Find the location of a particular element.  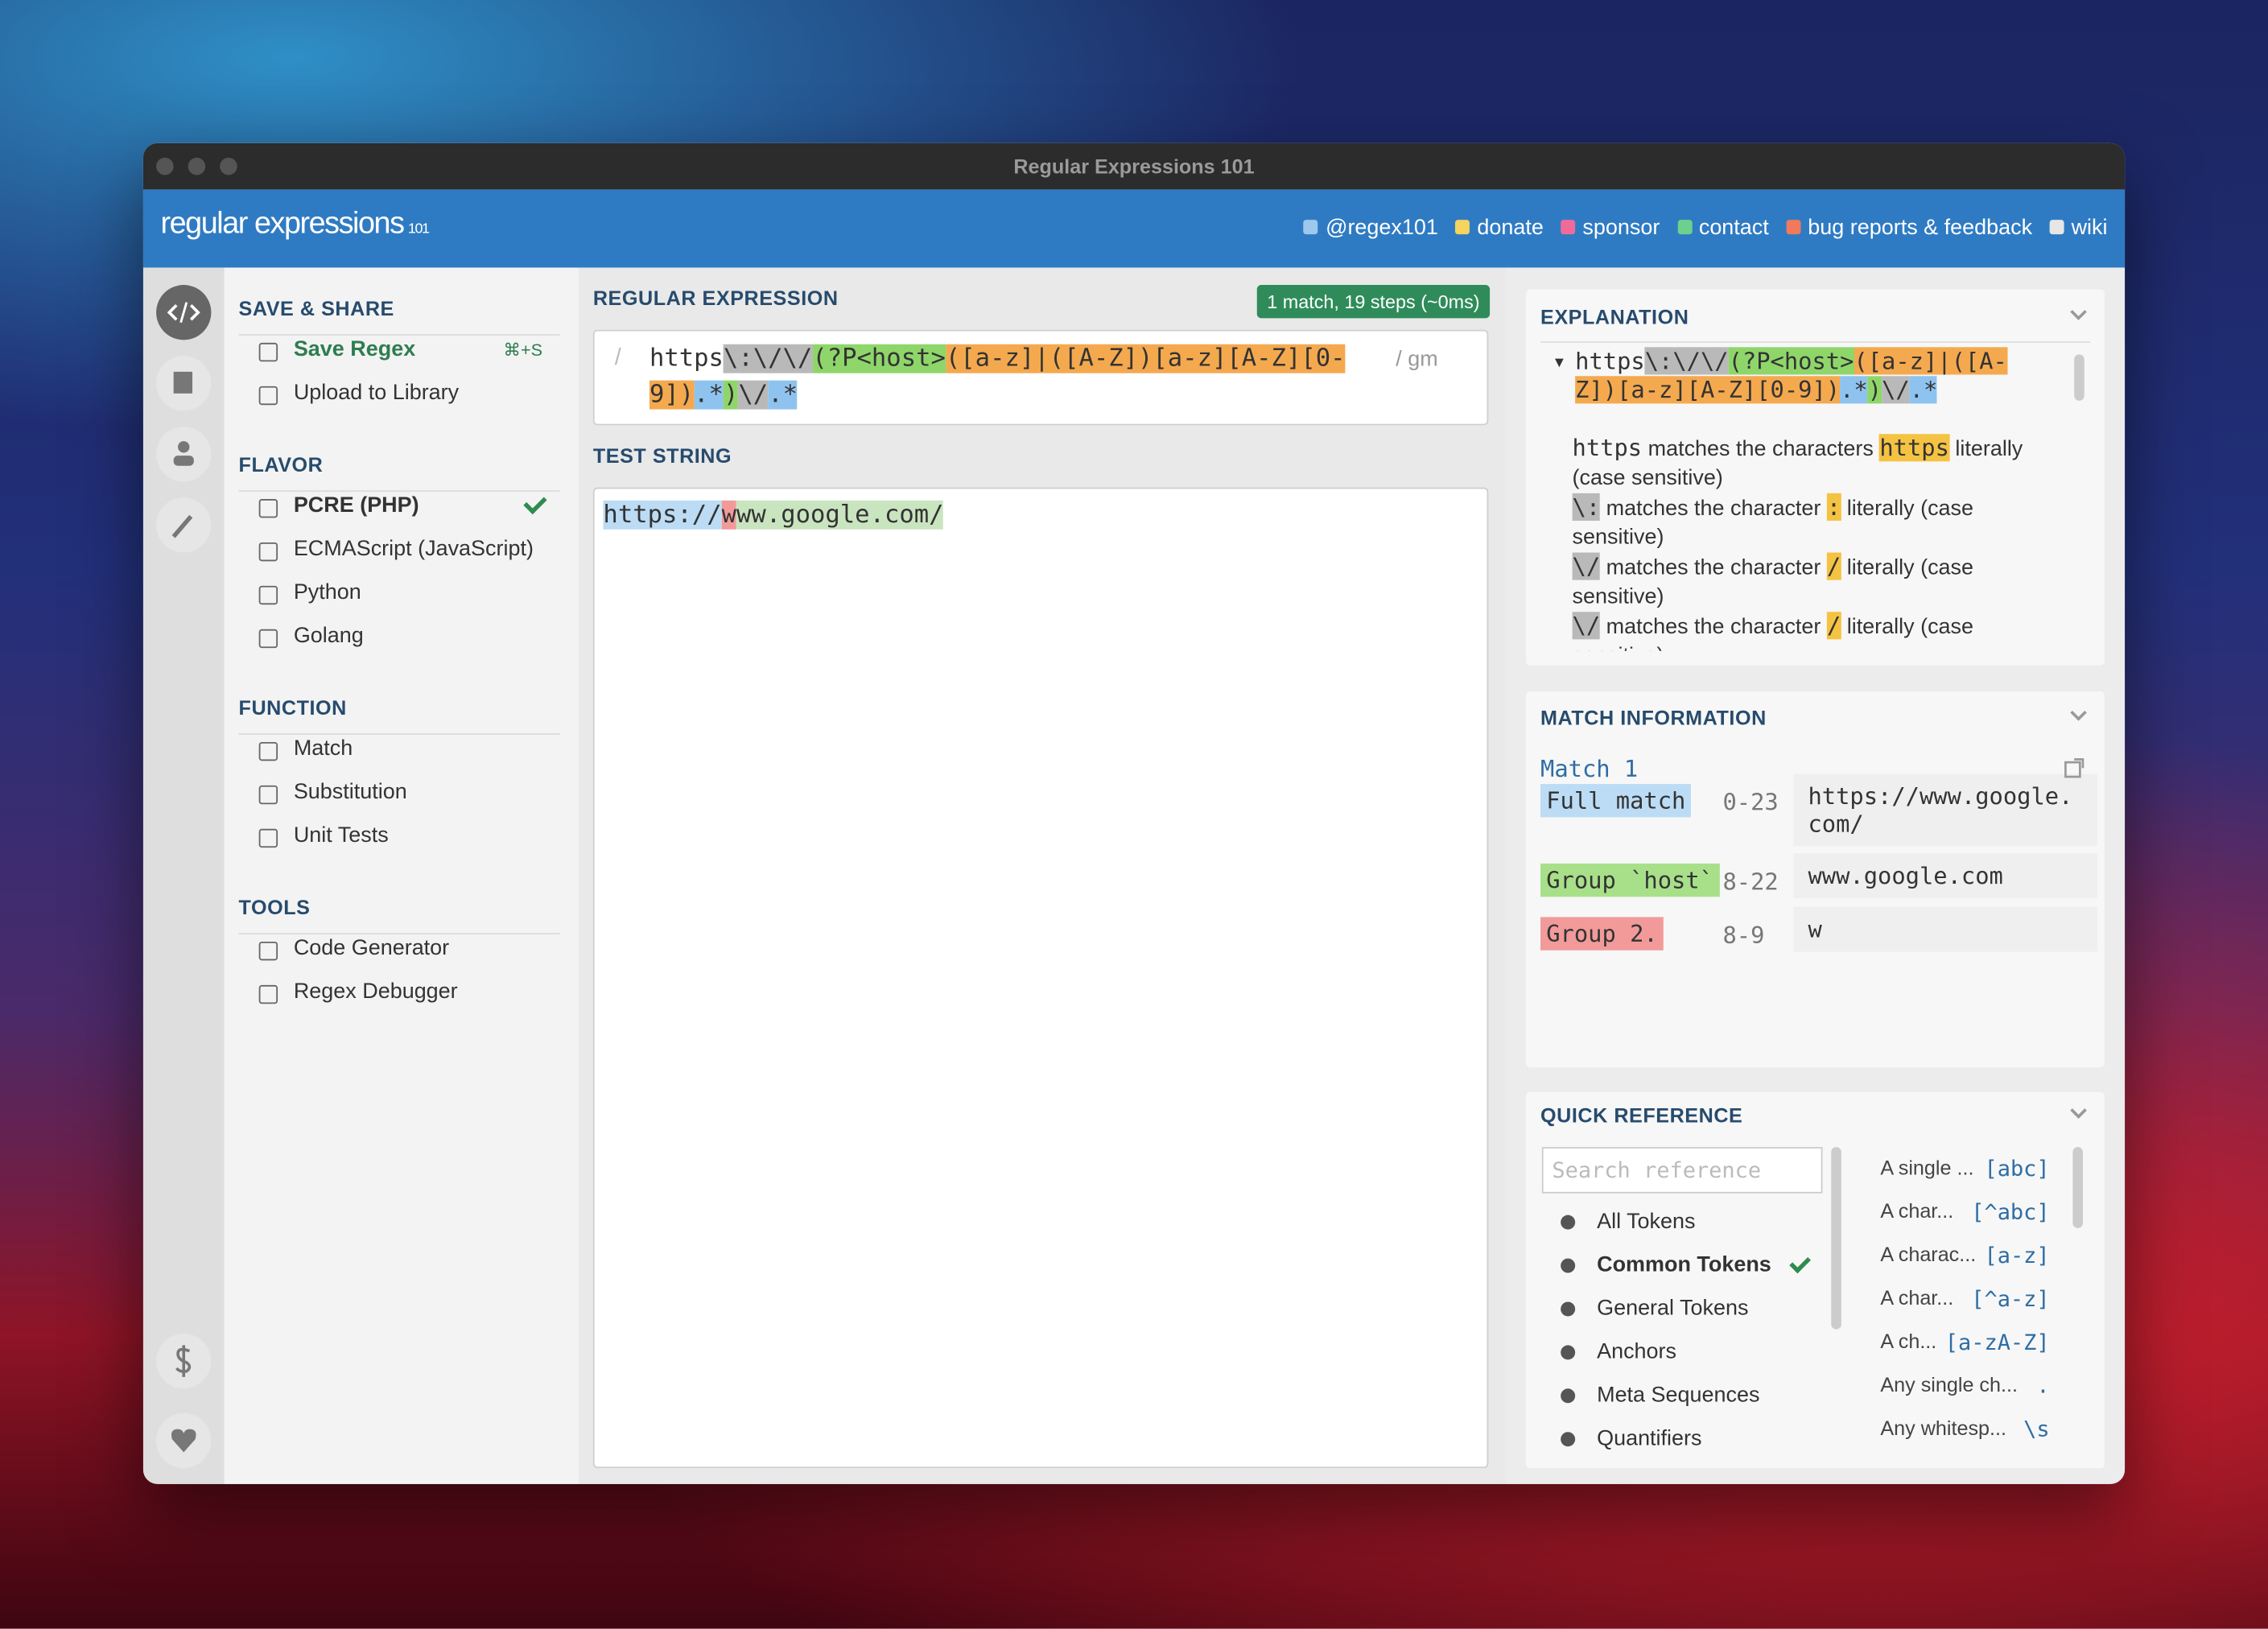

minimize-button is located at coordinates (197, 166).